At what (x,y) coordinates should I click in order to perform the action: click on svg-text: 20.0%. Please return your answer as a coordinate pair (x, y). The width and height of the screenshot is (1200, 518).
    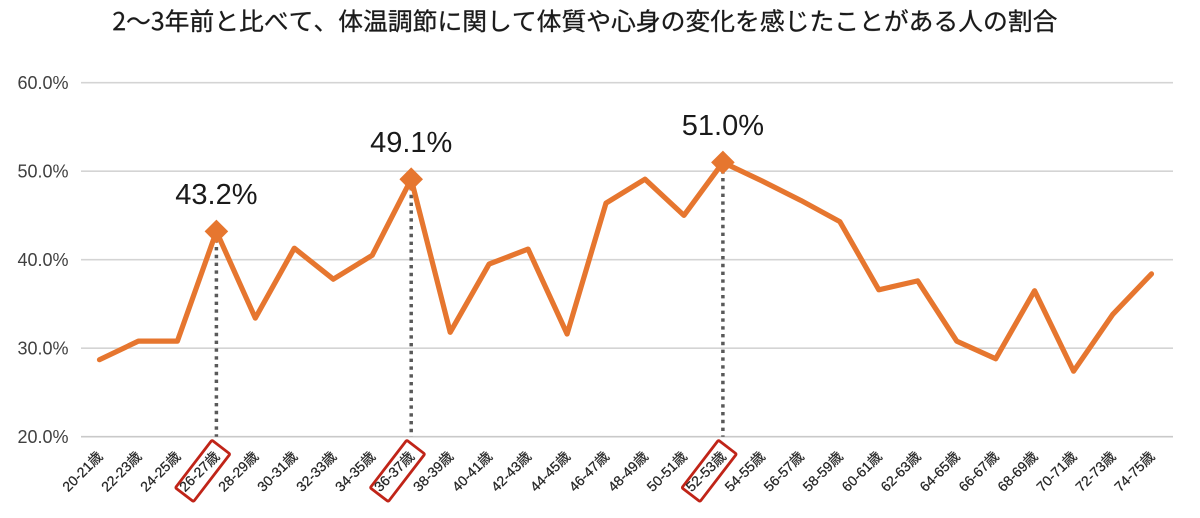
    Looking at the image, I should click on (42, 437).